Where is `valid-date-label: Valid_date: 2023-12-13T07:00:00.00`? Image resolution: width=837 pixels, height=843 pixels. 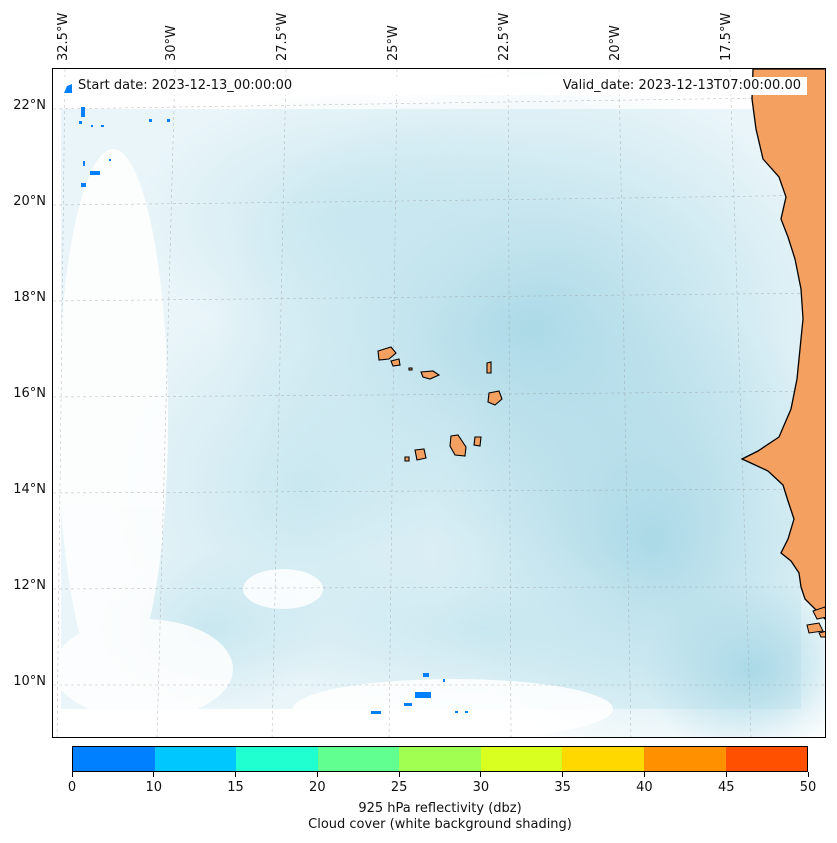
valid-date-label: Valid_date: 2023-12-13T07:00:00.00 is located at coordinates (681, 85).